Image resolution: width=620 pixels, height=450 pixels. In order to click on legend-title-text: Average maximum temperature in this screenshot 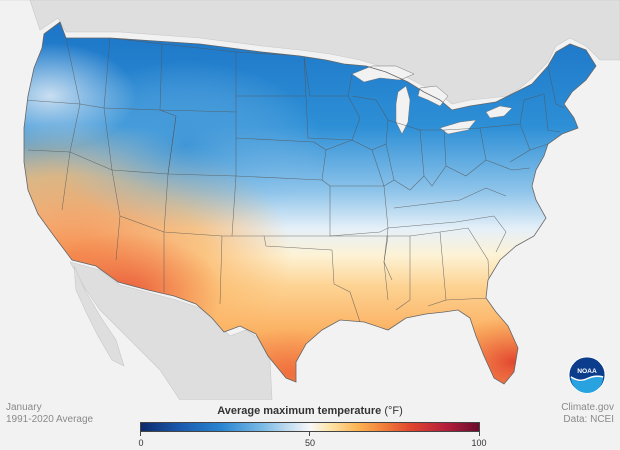, I will do `click(299, 411)`.